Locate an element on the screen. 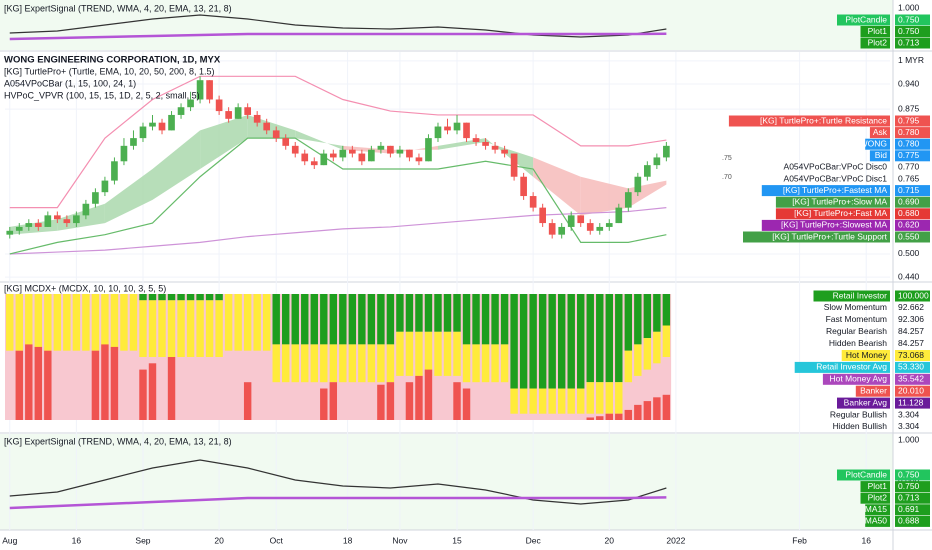 This screenshot has height=550, width=932. x-tick-label: 18 is located at coordinates (348, 540).